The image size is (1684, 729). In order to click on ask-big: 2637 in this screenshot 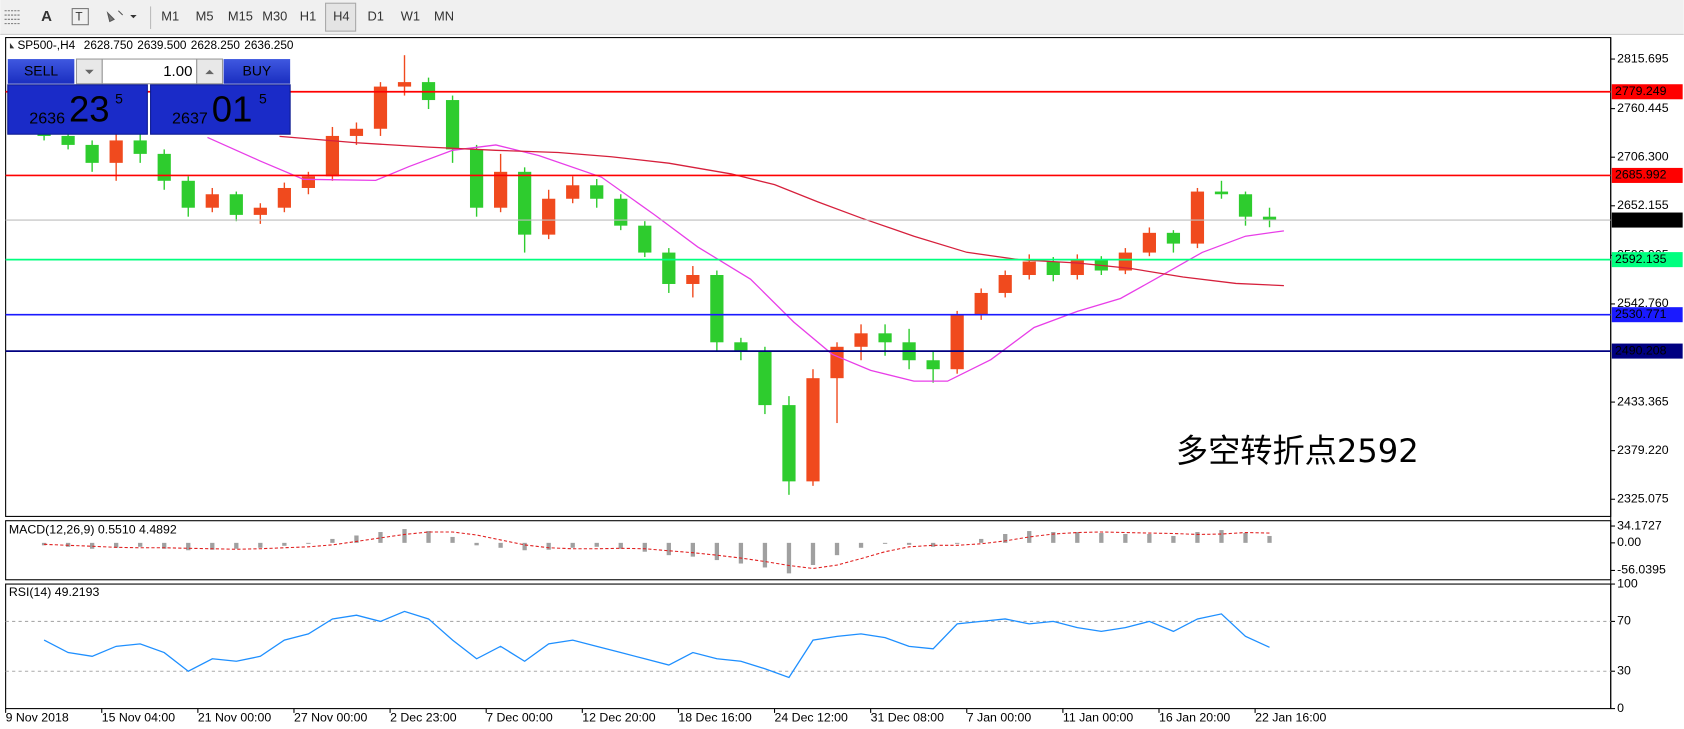, I will do `click(190, 118)`.